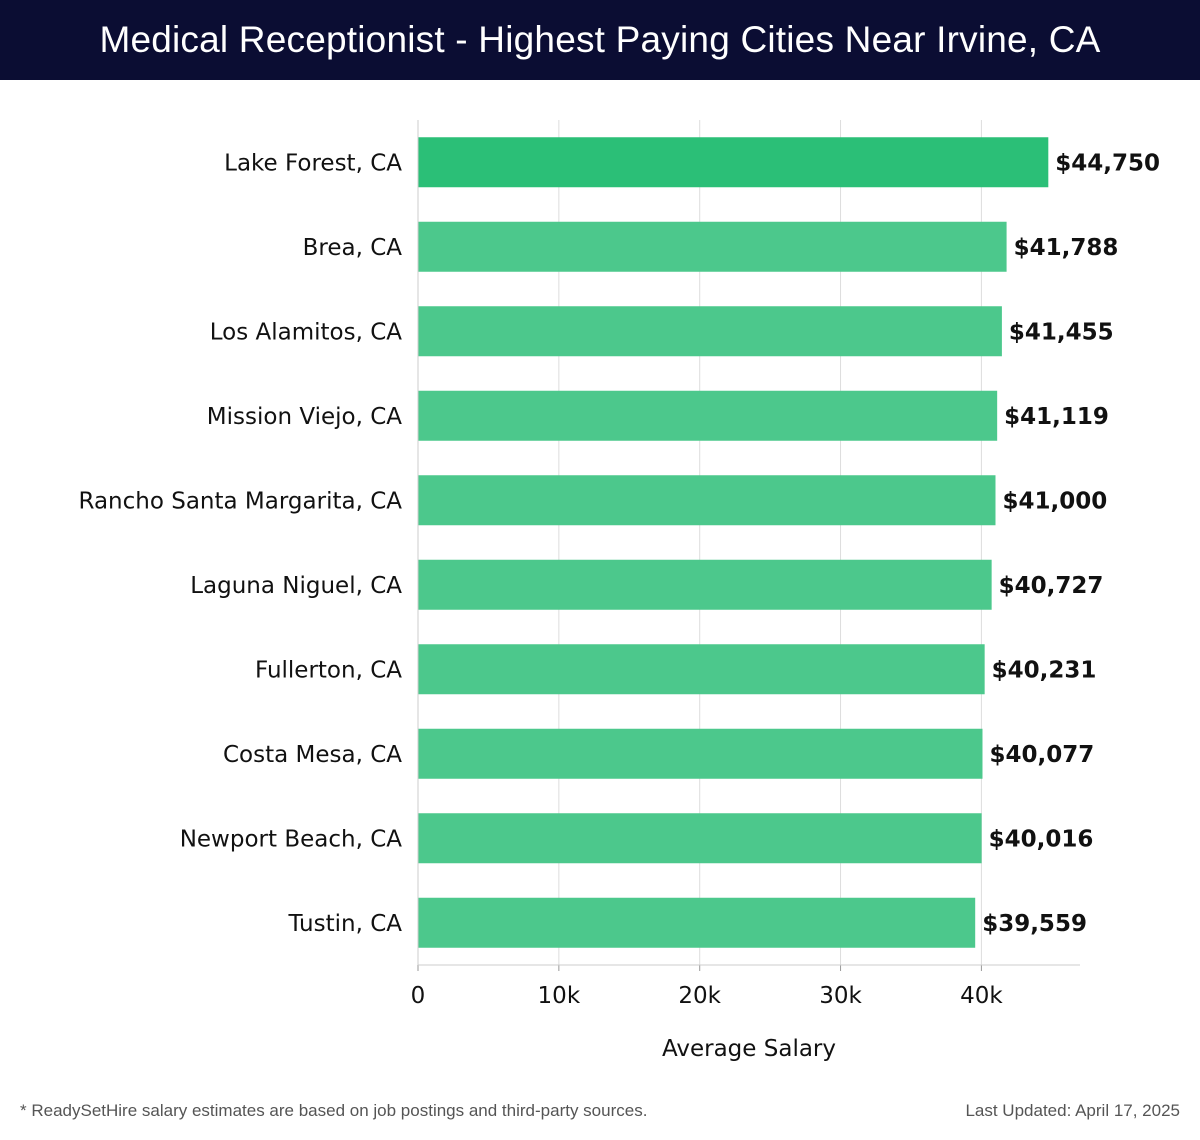  Describe the element at coordinates (313, 163) in the screenshot. I see `category-label: Lake Forest, CA` at that location.